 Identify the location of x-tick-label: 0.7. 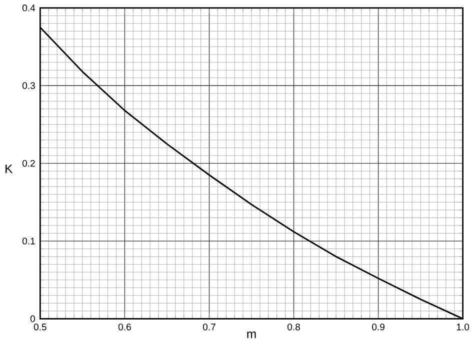
(209, 327).